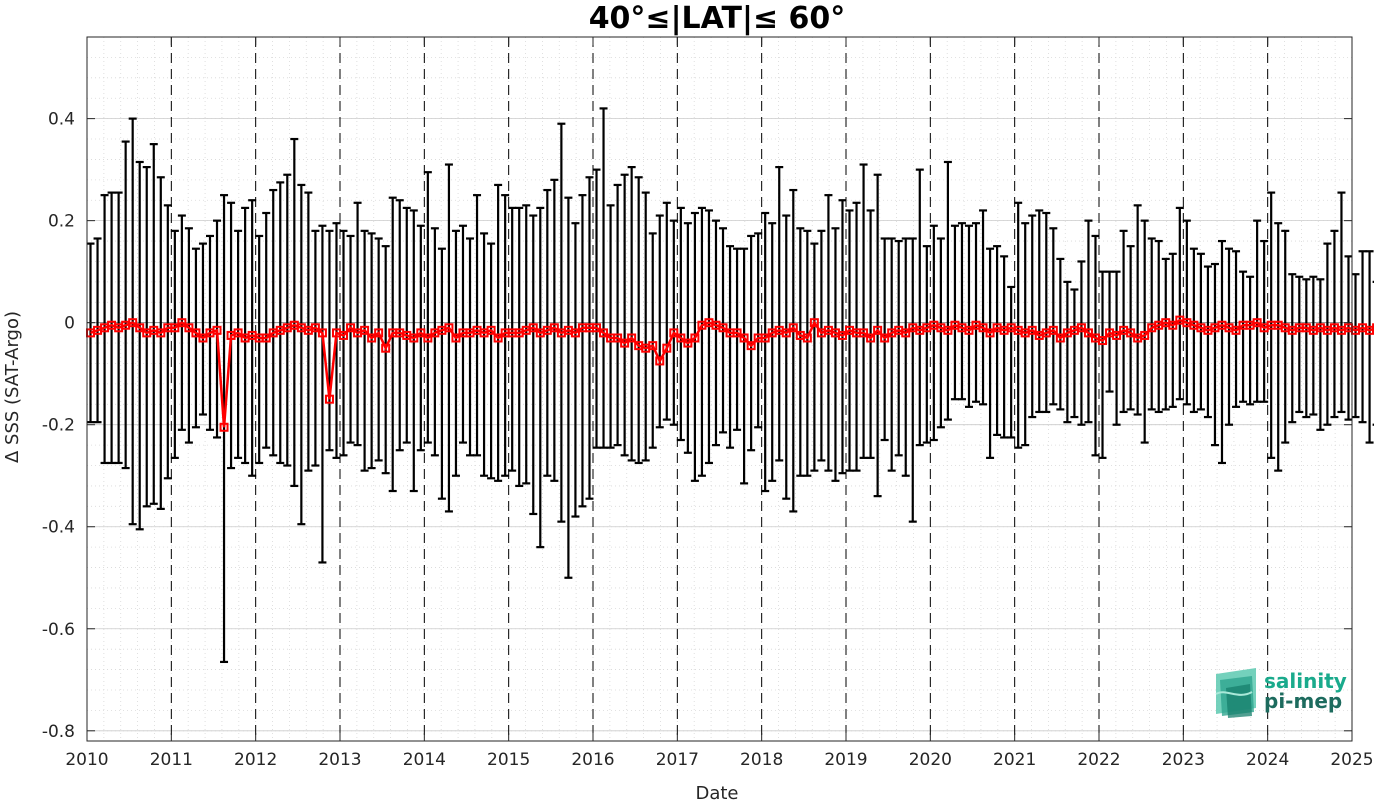  Describe the element at coordinates (58, 630) in the screenshot. I see `y-tick-label: -0.6` at that location.